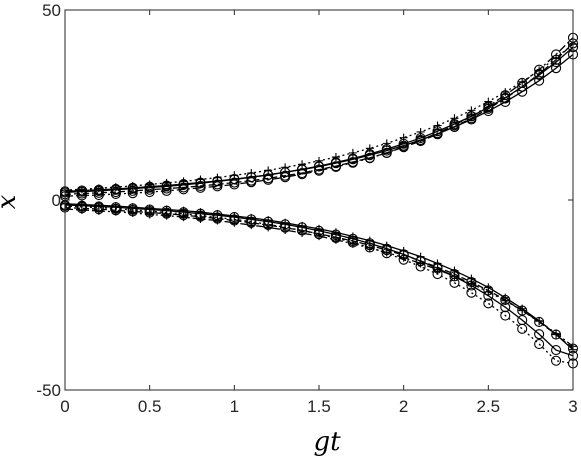 The height and width of the screenshot is (461, 581). Describe the element at coordinates (150, 406) in the screenshot. I see `x-tick-label: 0.5` at that location.